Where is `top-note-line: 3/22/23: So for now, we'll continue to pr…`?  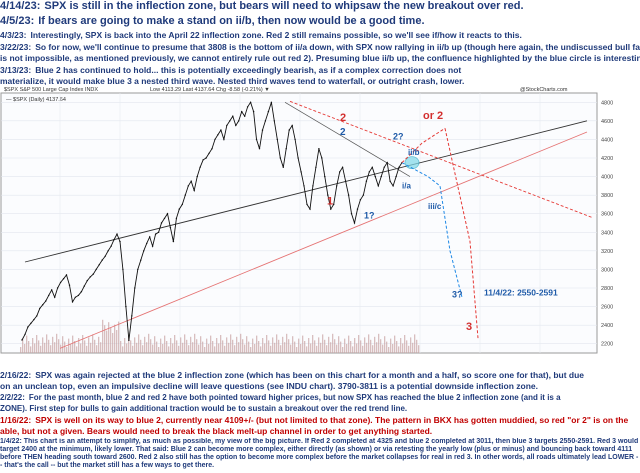
top-note-line: 3/22/23: So for now, we'll continue to pr… is located at coordinates (320, 47).